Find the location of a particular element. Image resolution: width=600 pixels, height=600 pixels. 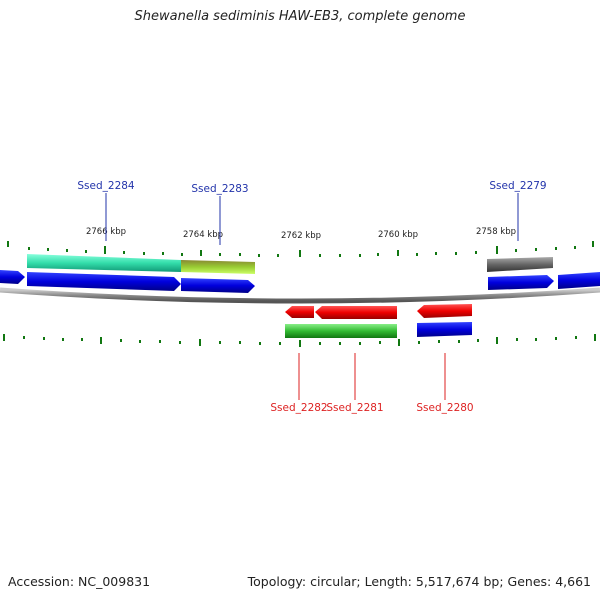

scale-label: 2764 kbp is located at coordinates (203, 235).